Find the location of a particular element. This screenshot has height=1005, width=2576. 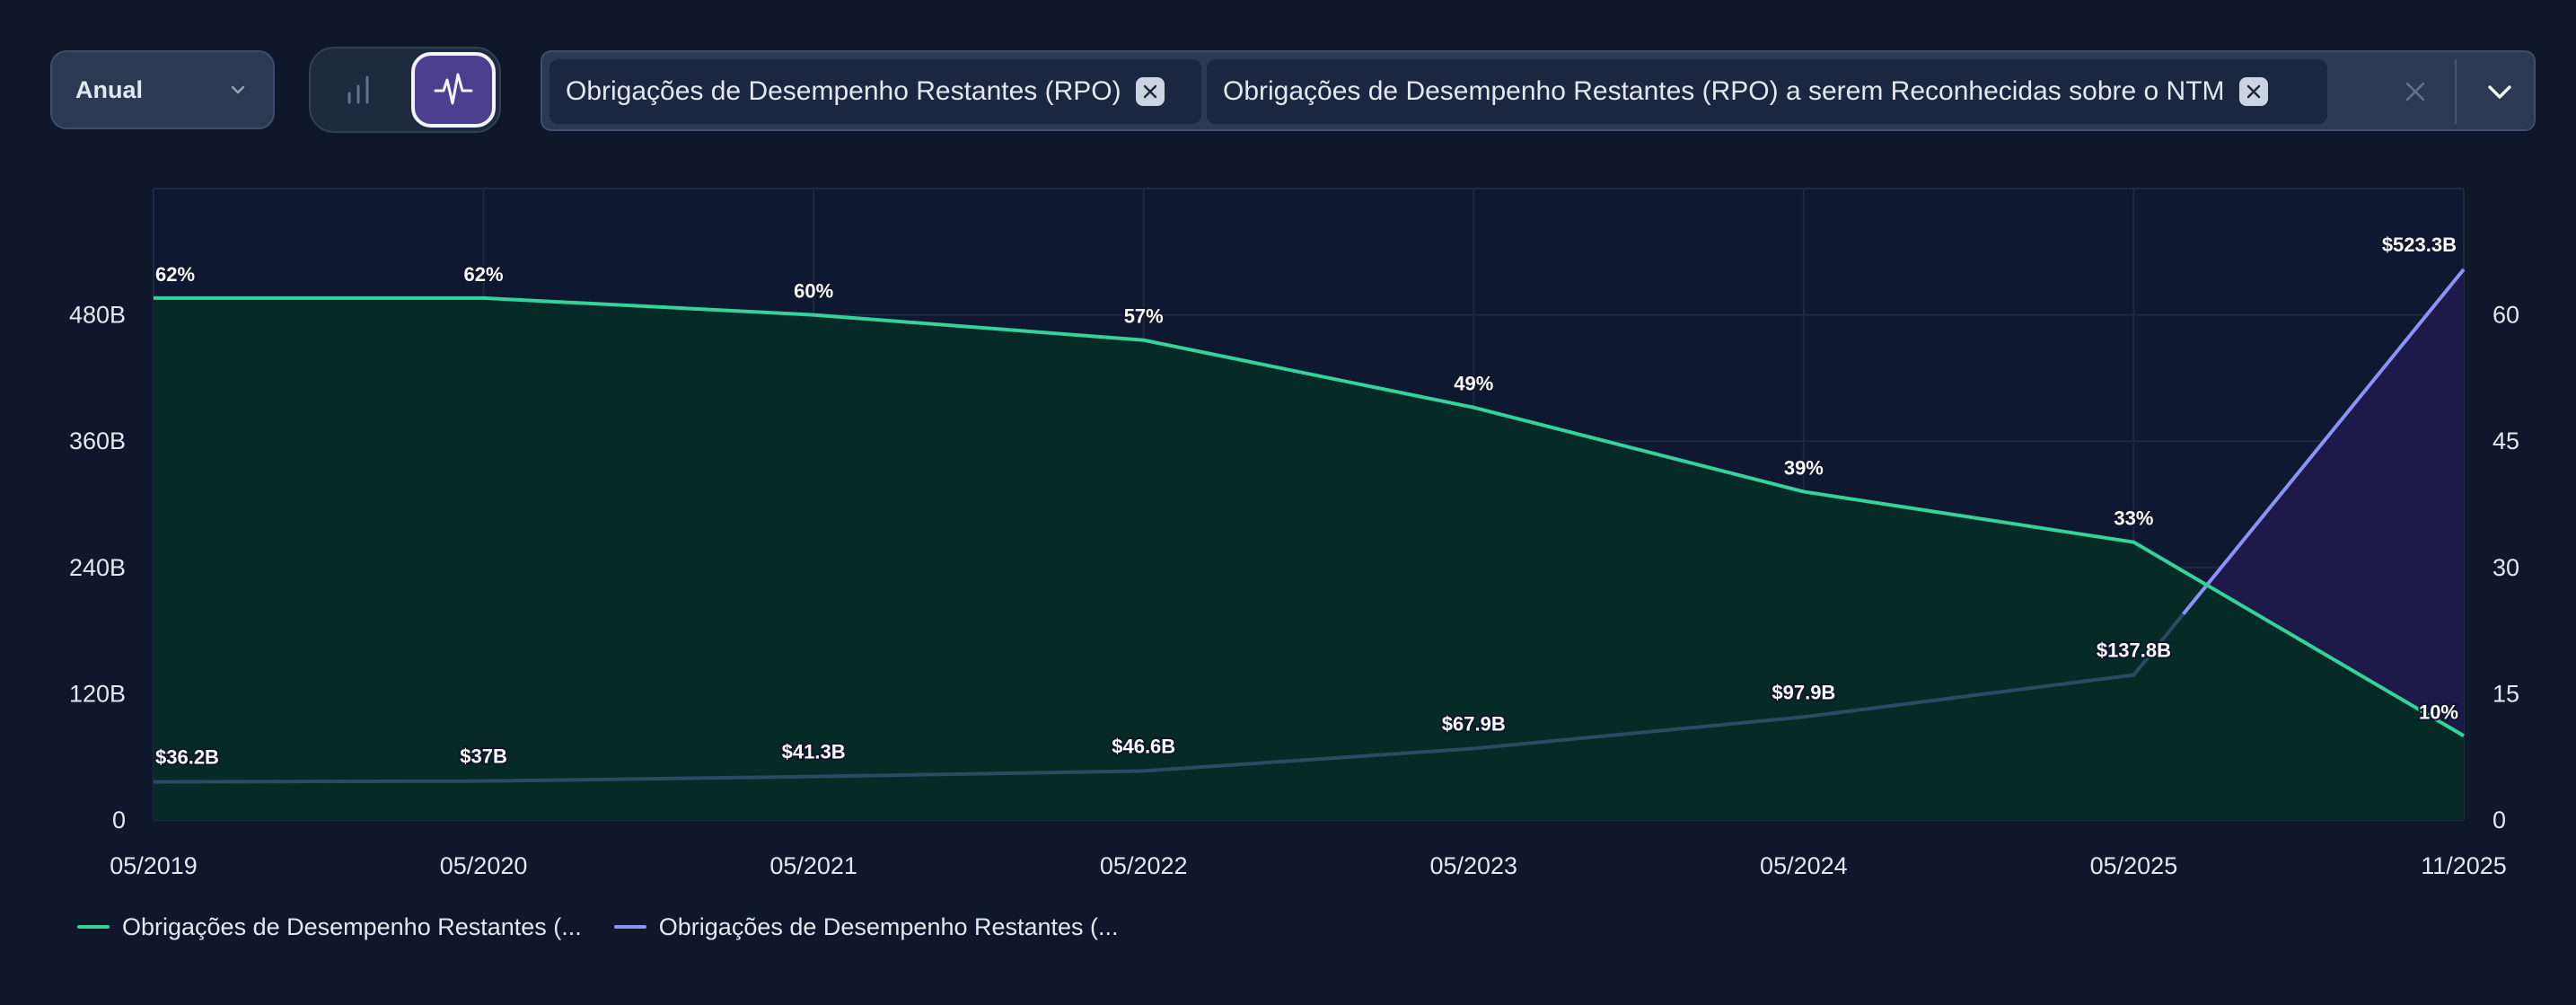

data-label: $36.2B is located at coordinates (187, 758).